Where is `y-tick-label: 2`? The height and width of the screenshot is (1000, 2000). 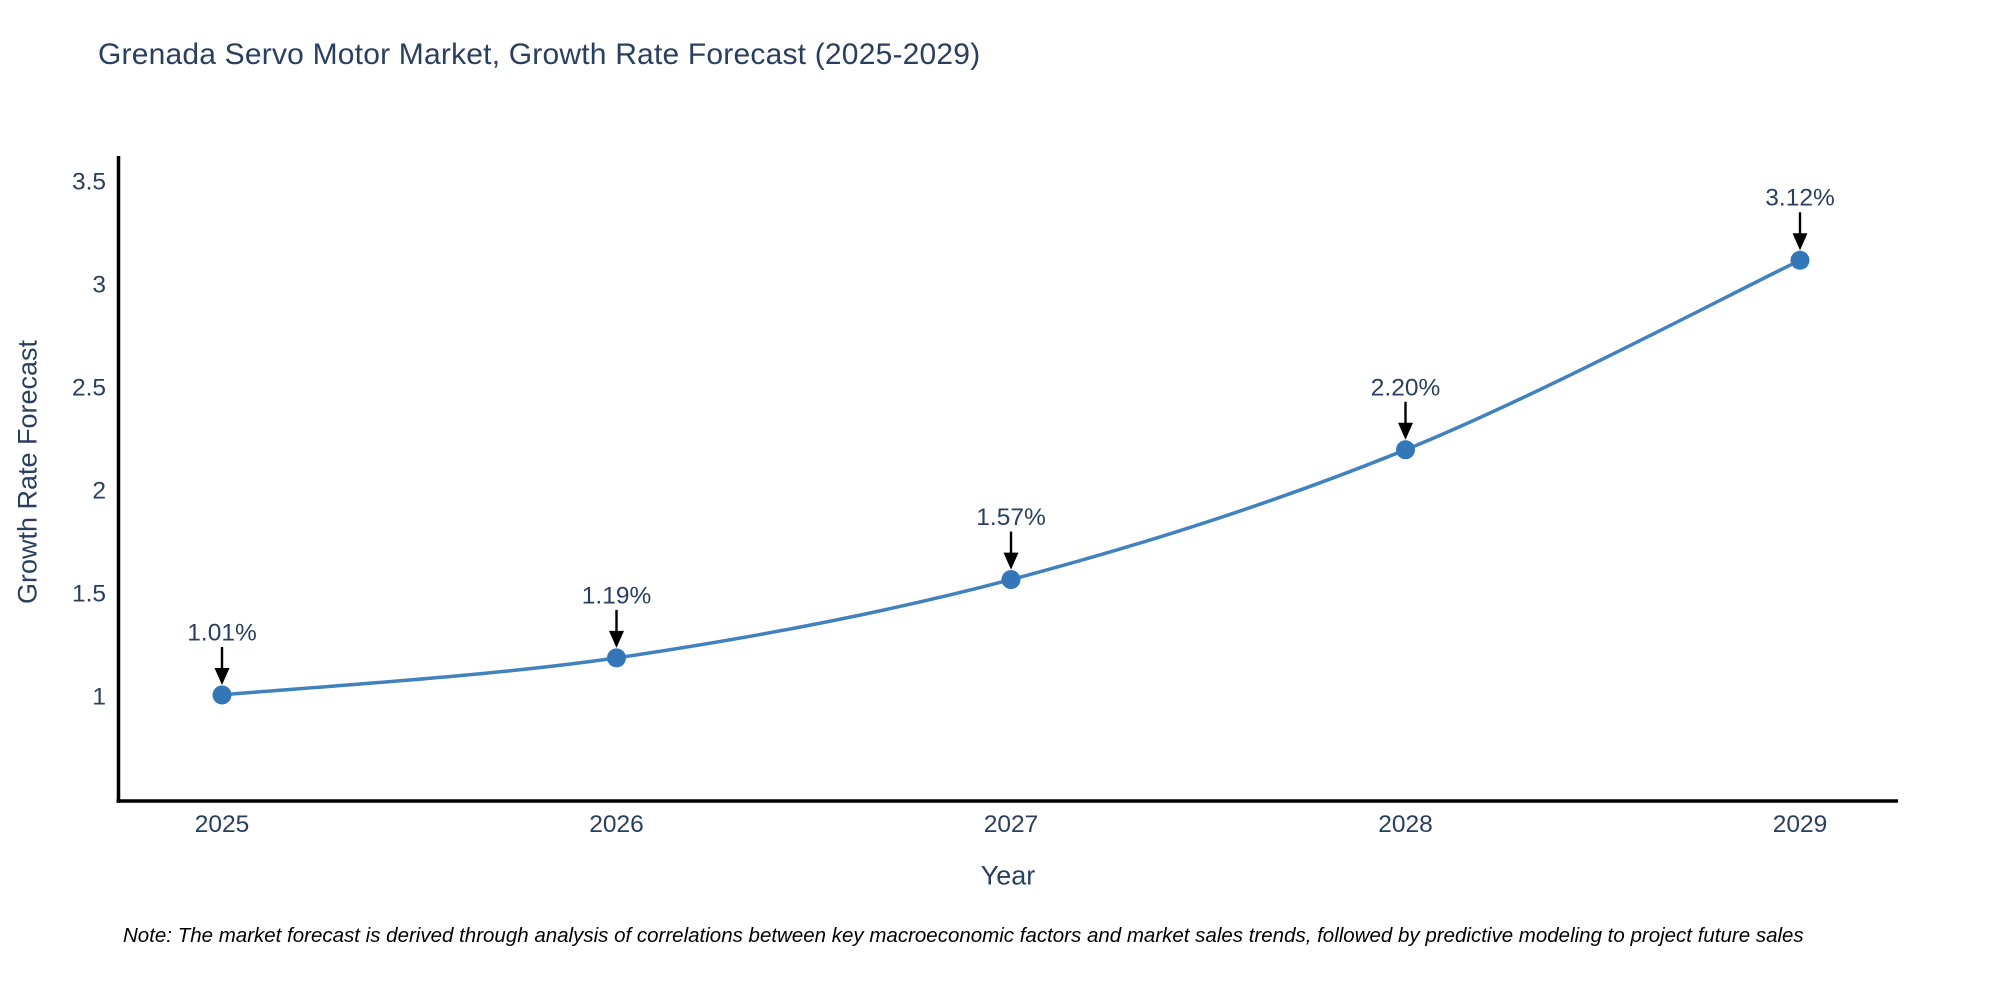 y-tick-label: 2 is located at coordinates (99, 490).